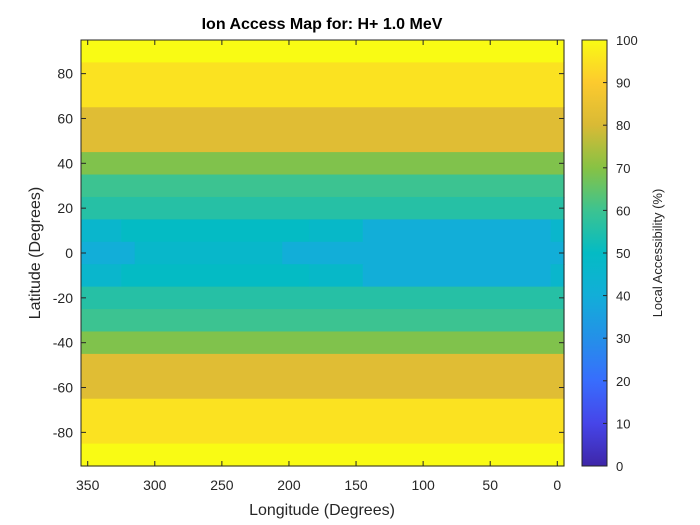  I want to click on colorbar-tick-label: 0, so click(619, 466).